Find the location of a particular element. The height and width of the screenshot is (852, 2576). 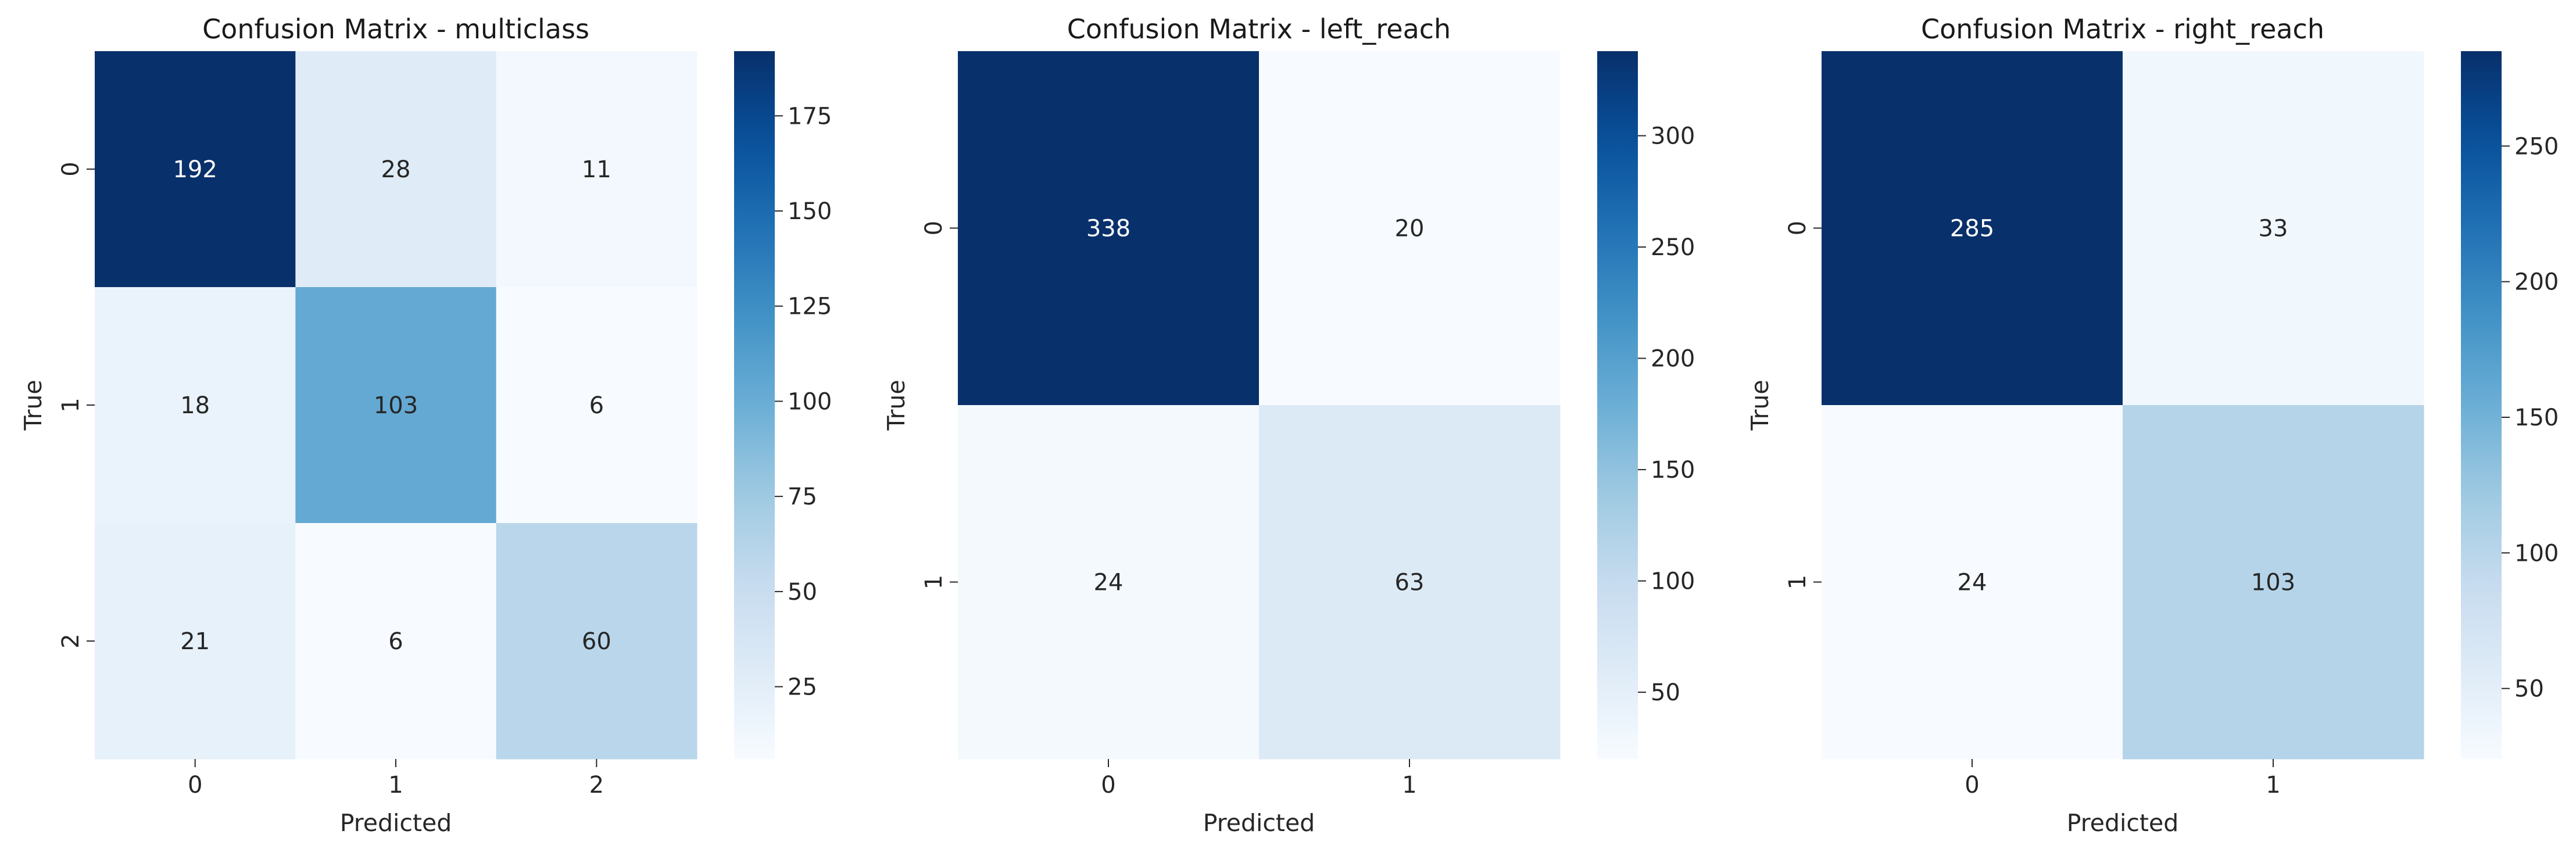

colorbar-tick-label: 300 is located at coordinates (1673, 136).